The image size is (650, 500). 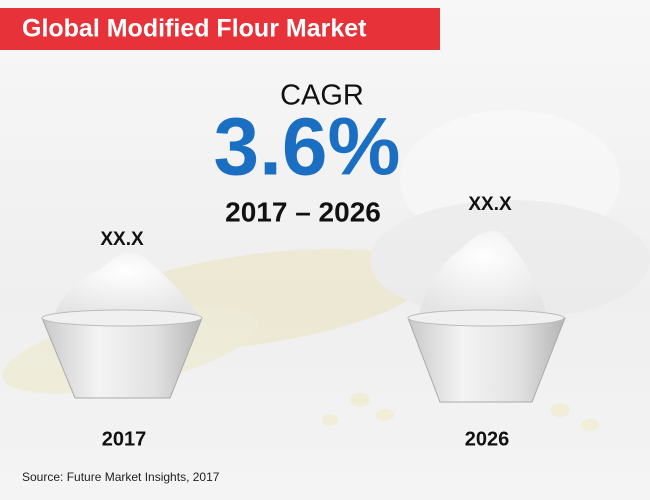 I want to click on title: Global Modified Flour Market, so click(x=194, y=29).